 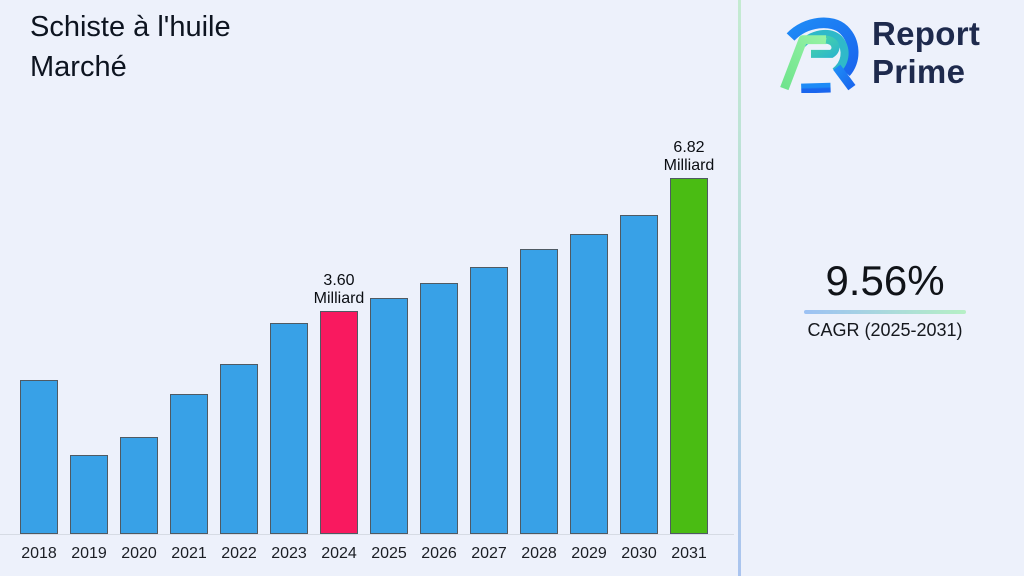 What do you see at coordinates (39, 553) in the screenshot?
I see `x-tick-label-2018: 2018` at bounding box center [39, 553].